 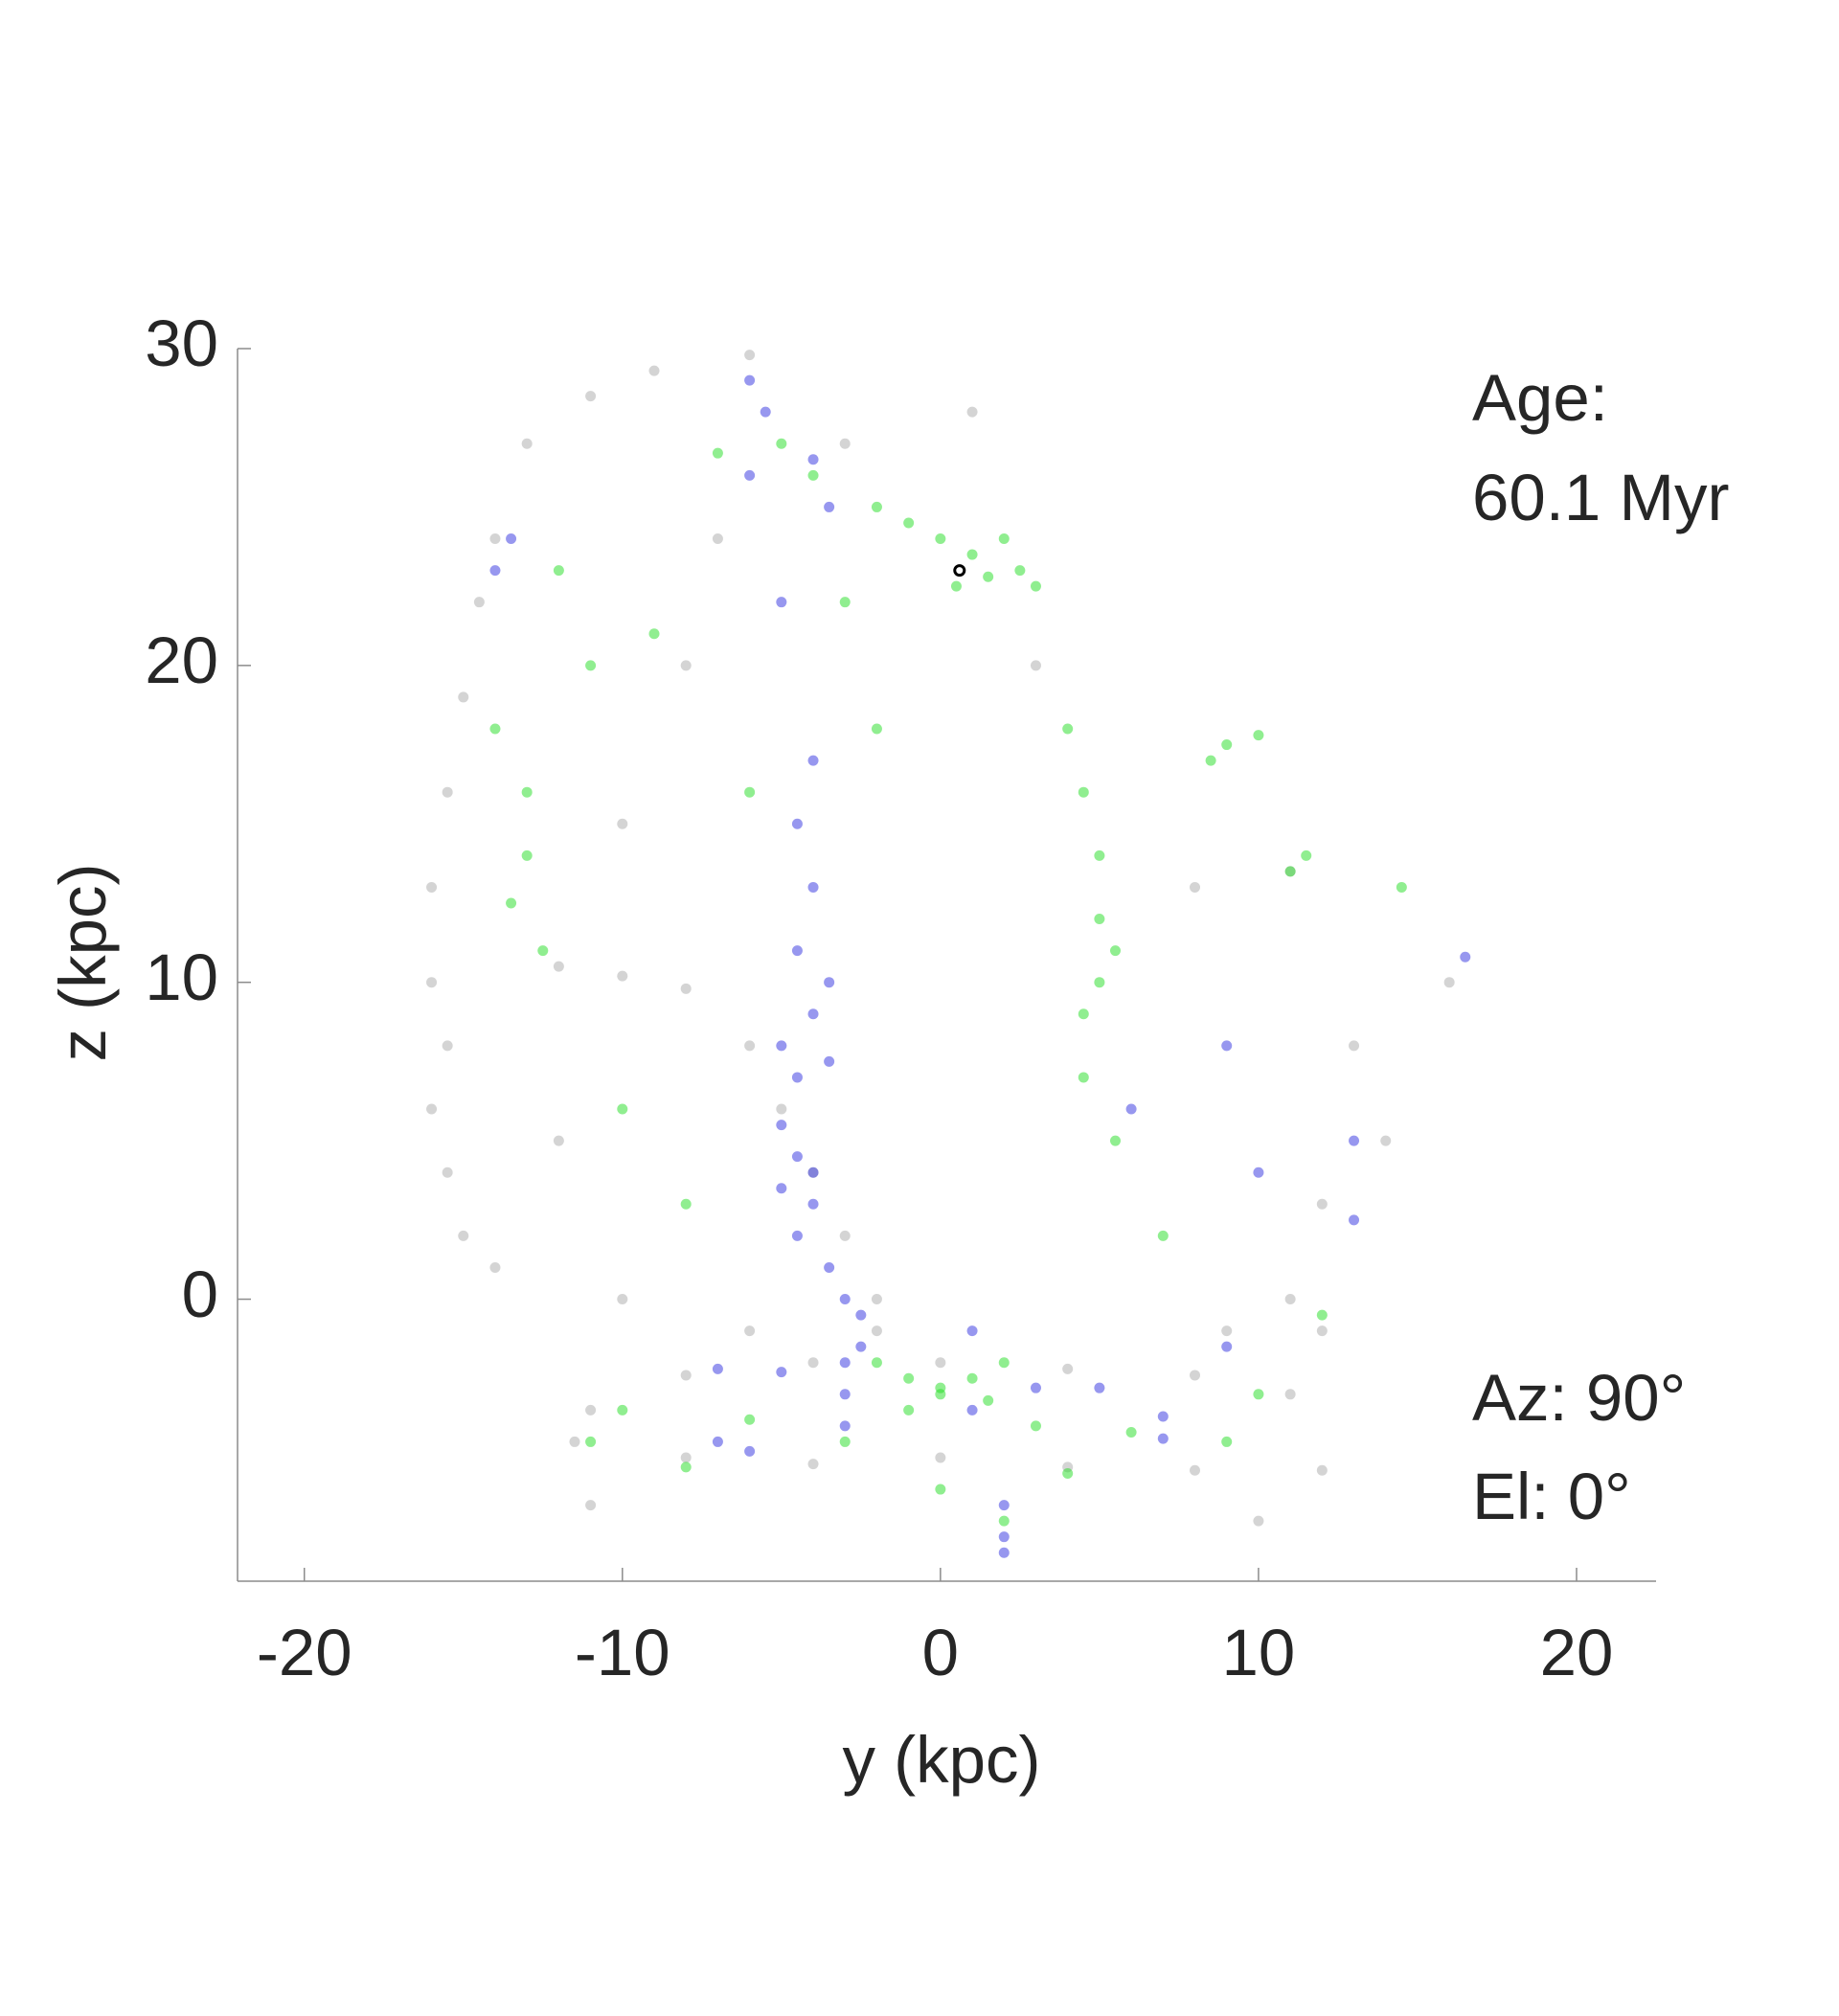 I want to click on y-tick-label: 10, so click(x=181, y=977).